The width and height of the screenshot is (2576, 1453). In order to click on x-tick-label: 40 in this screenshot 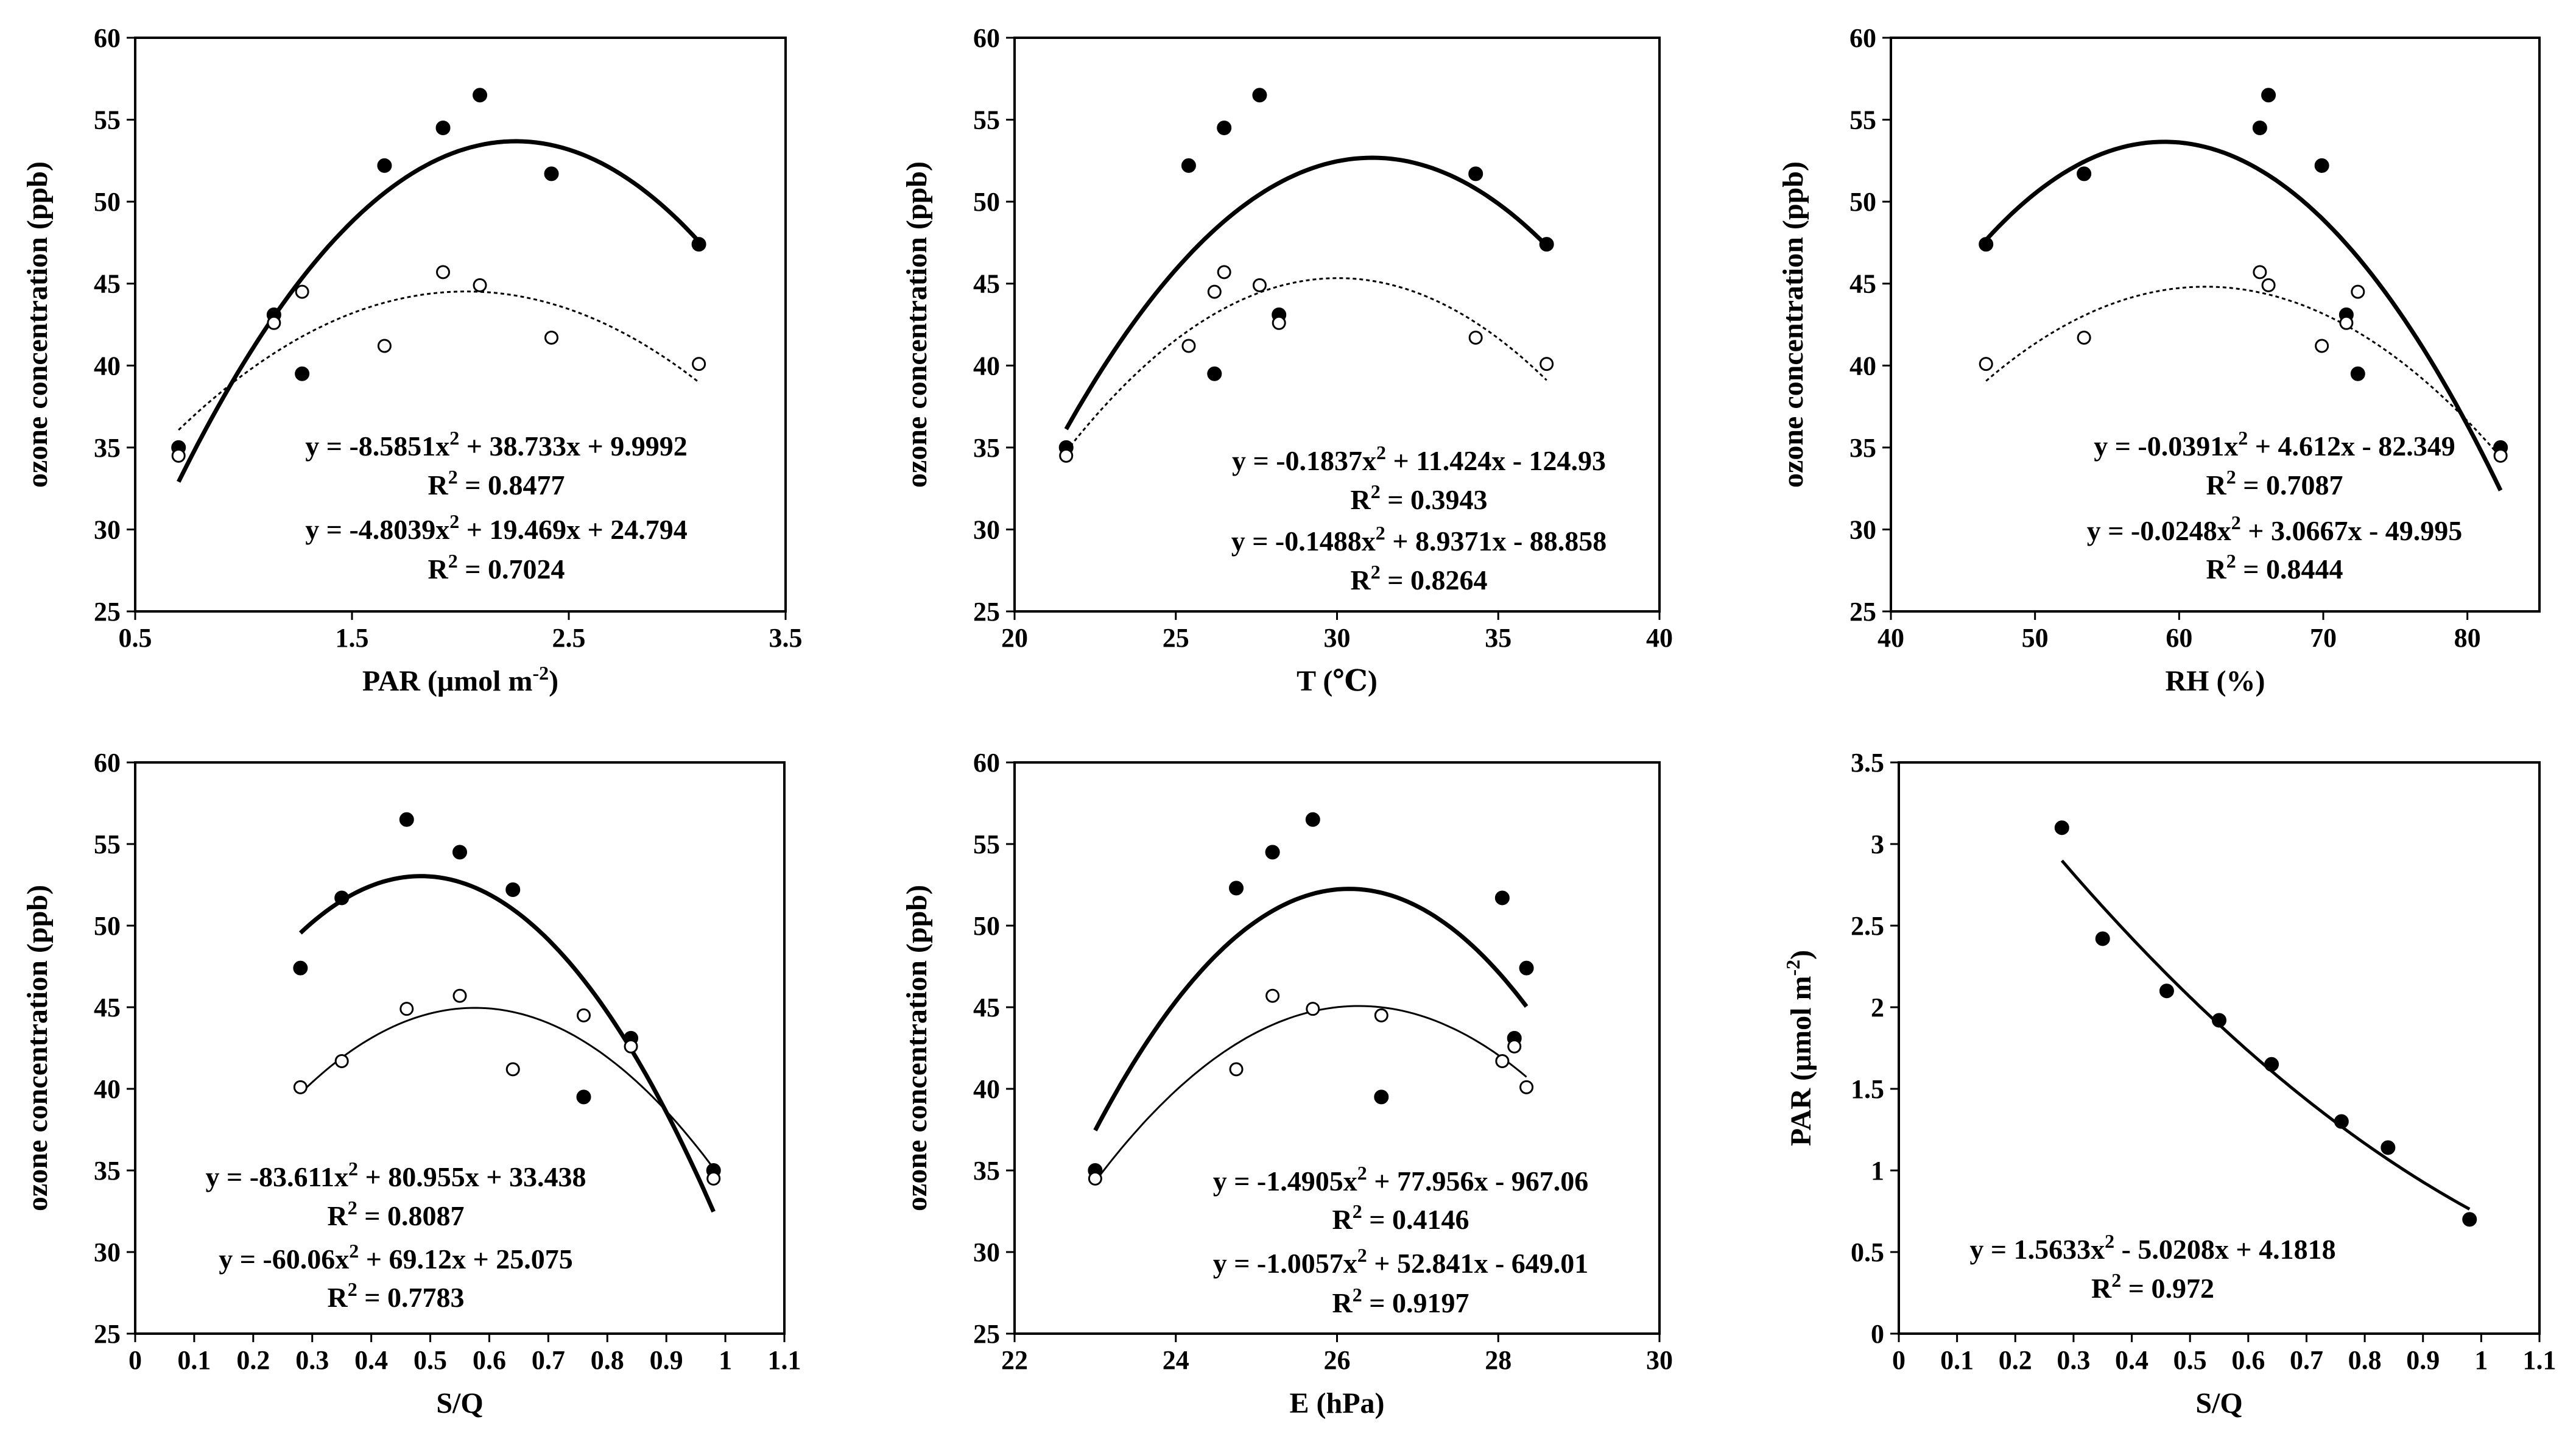, I will do `click(1890, 638)`.